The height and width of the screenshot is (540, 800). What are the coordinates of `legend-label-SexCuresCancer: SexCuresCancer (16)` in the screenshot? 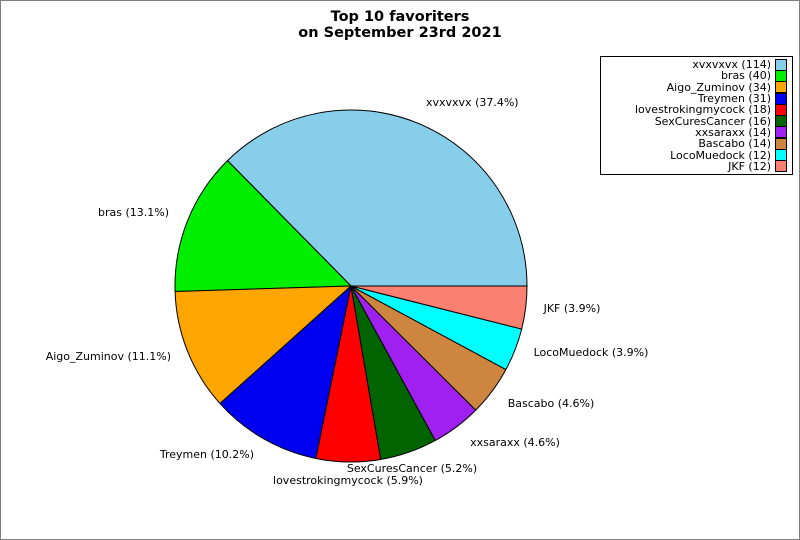 It's located at (712, 121).